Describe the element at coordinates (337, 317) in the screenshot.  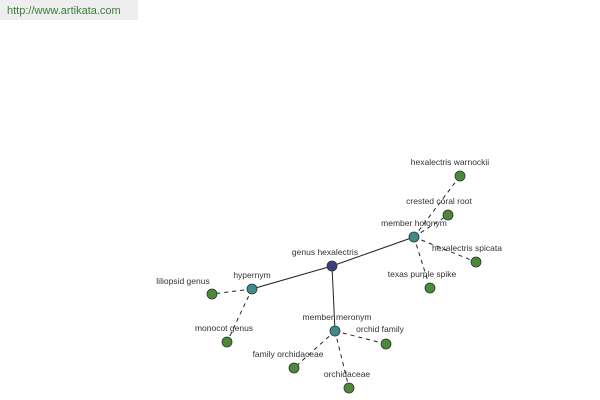
I see `node-label: member meronym` at that location.